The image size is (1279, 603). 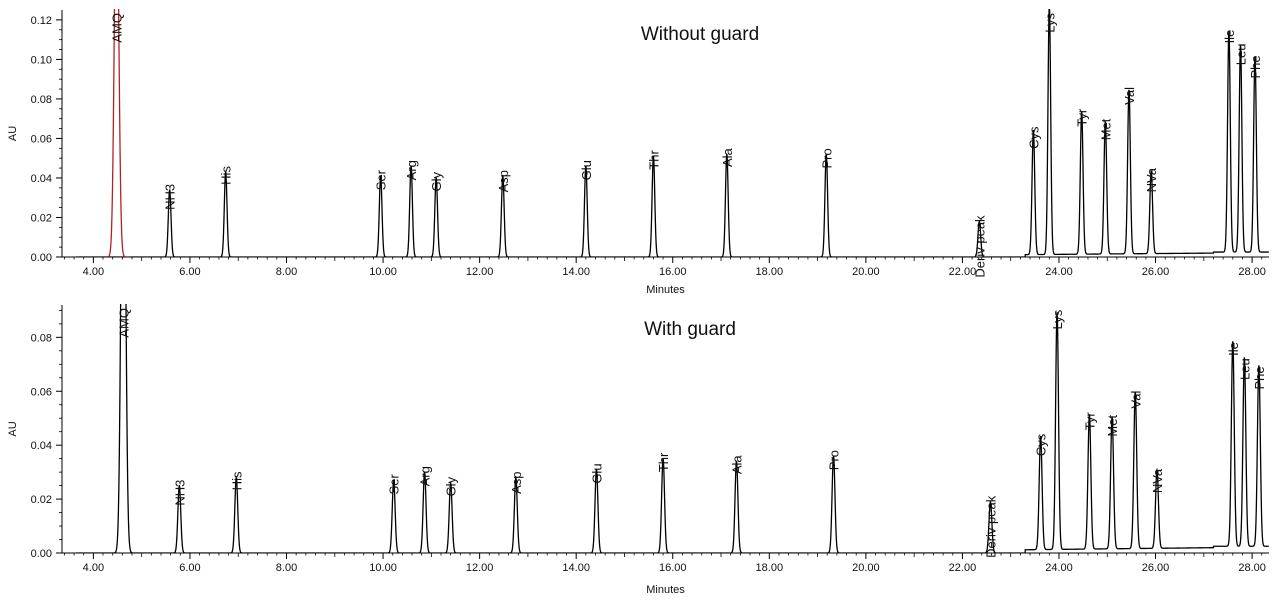 What do you see at coordinates (41, 21) in the screenshot?
I see `y-tick-label: 0.12` at bounding box center [41, 21].